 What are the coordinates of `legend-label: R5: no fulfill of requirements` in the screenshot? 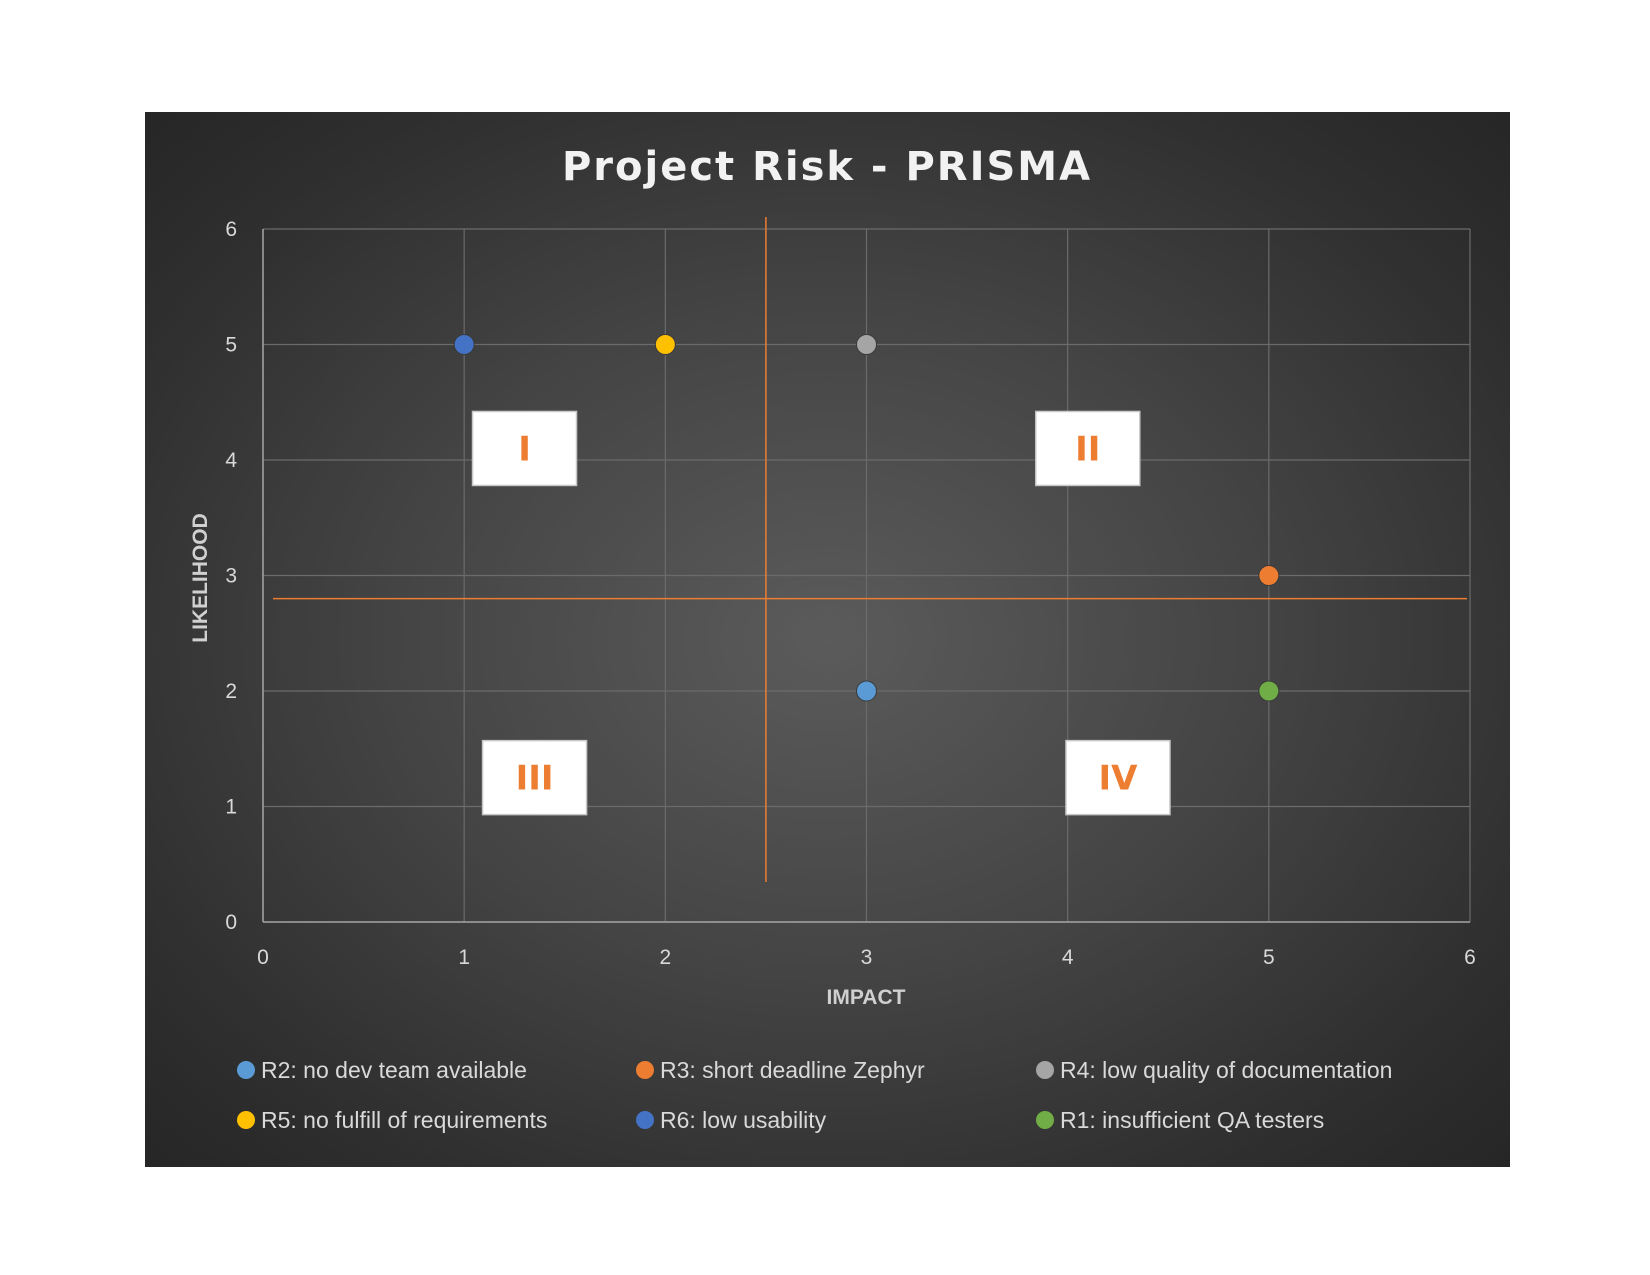 It's located at (404, 1120).